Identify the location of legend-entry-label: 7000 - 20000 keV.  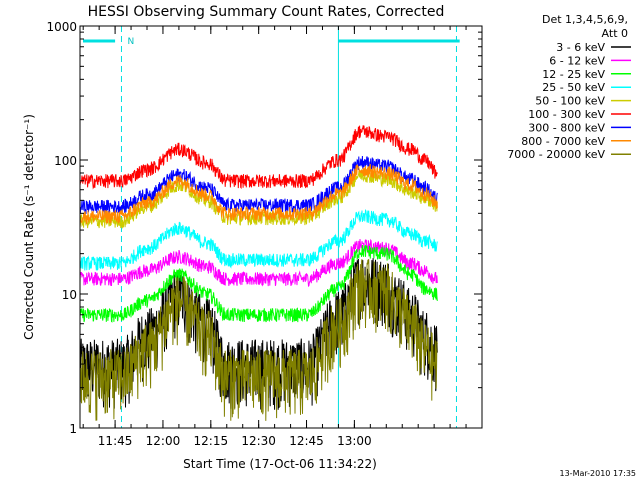
(556, 154).